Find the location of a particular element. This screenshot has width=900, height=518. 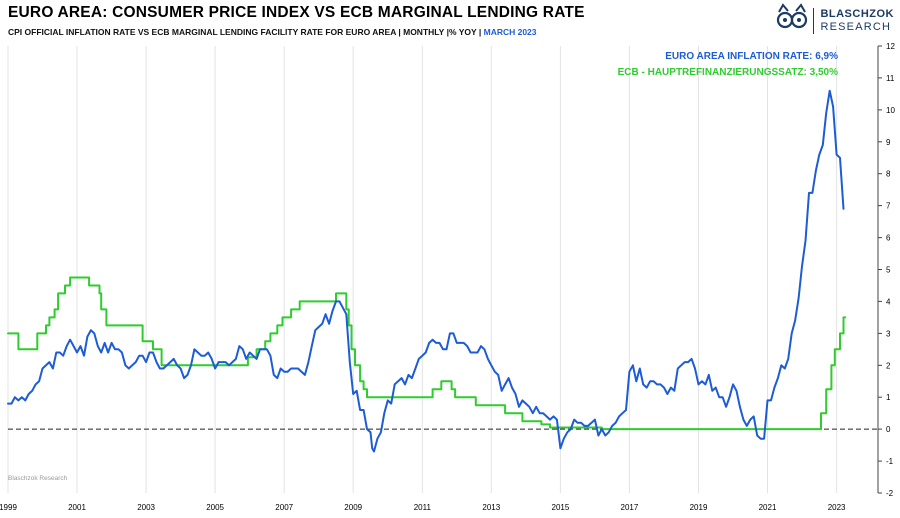

x-tick-label: 2023 is located at coordinates (837, 507).